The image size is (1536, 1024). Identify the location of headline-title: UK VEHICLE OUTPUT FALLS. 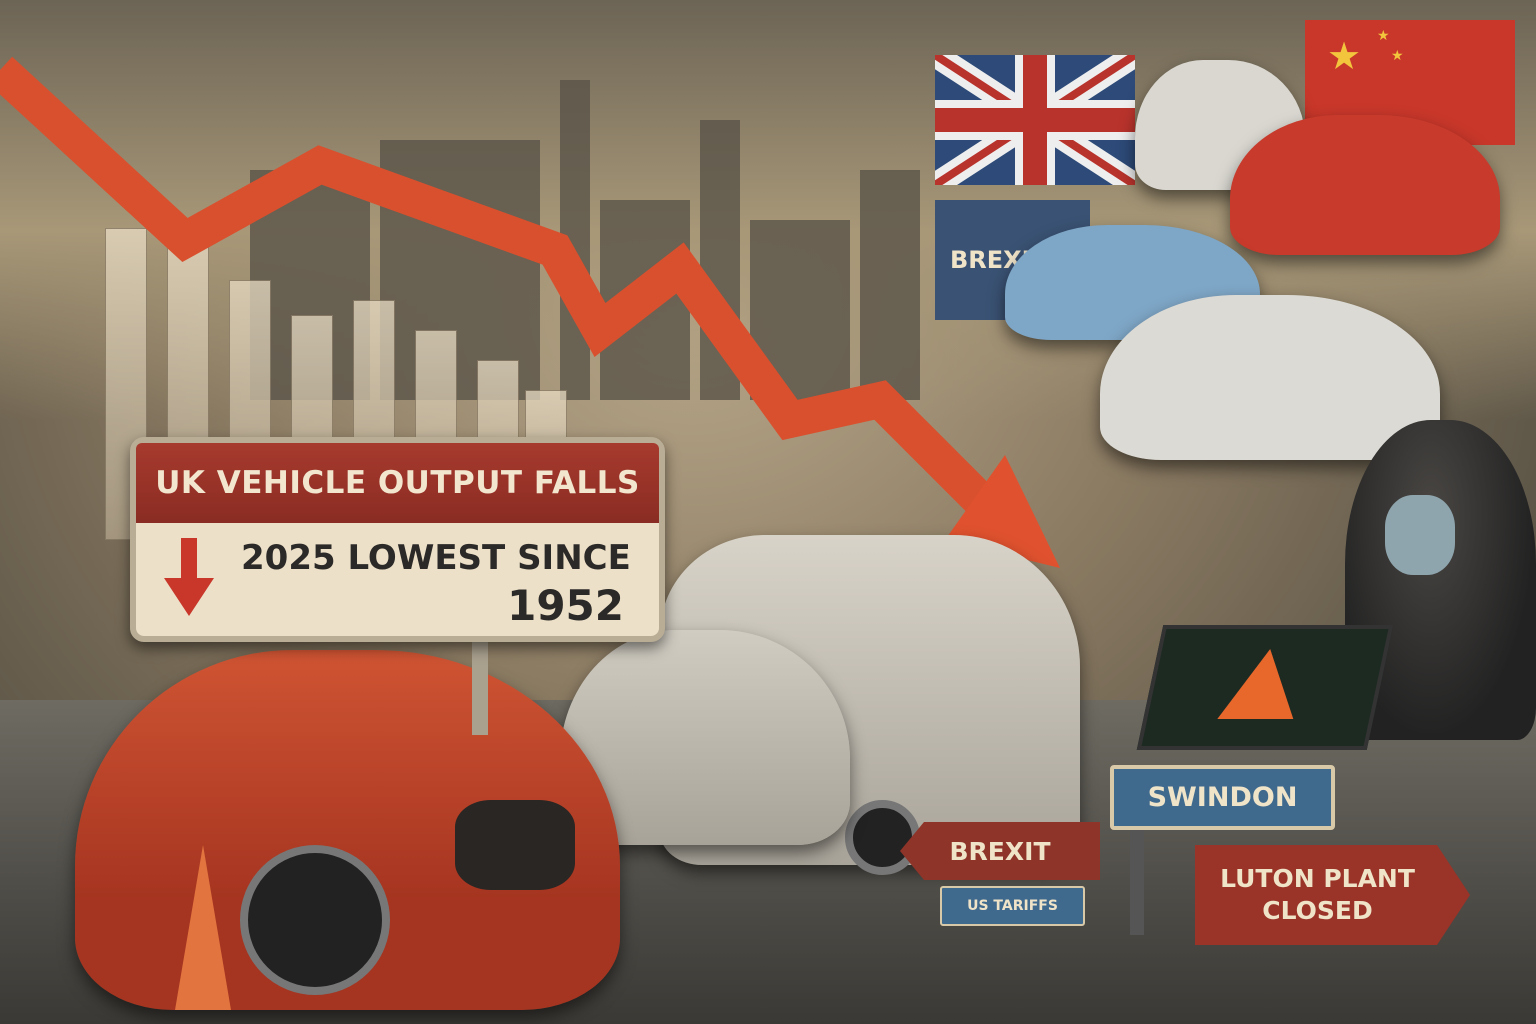
(397, 483).